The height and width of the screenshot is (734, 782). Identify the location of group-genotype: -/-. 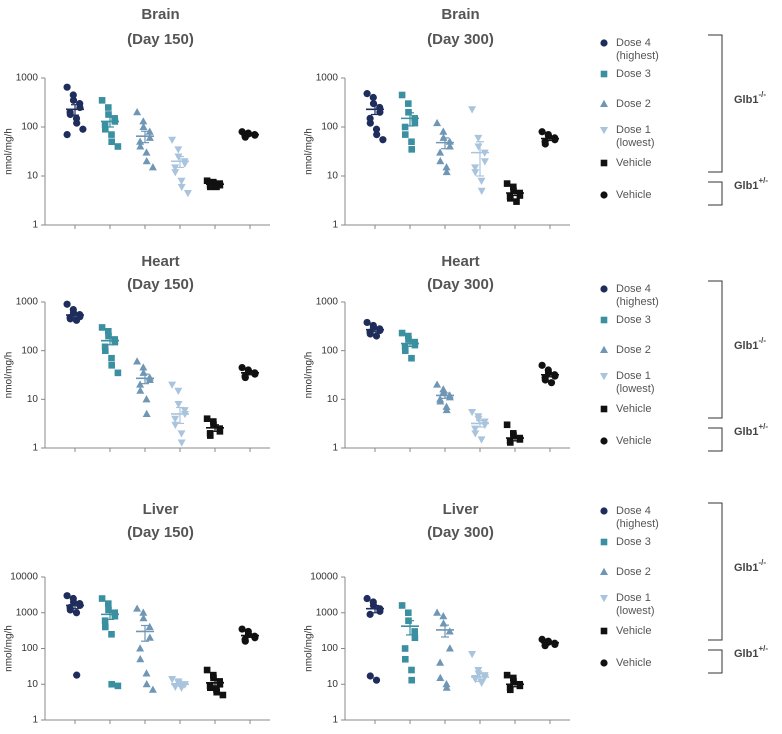
(762, 340).